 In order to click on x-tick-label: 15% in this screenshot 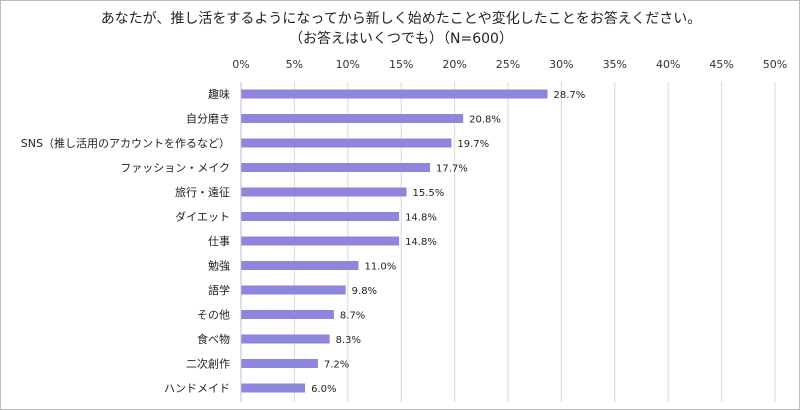, I will do `click(401, 64)`.